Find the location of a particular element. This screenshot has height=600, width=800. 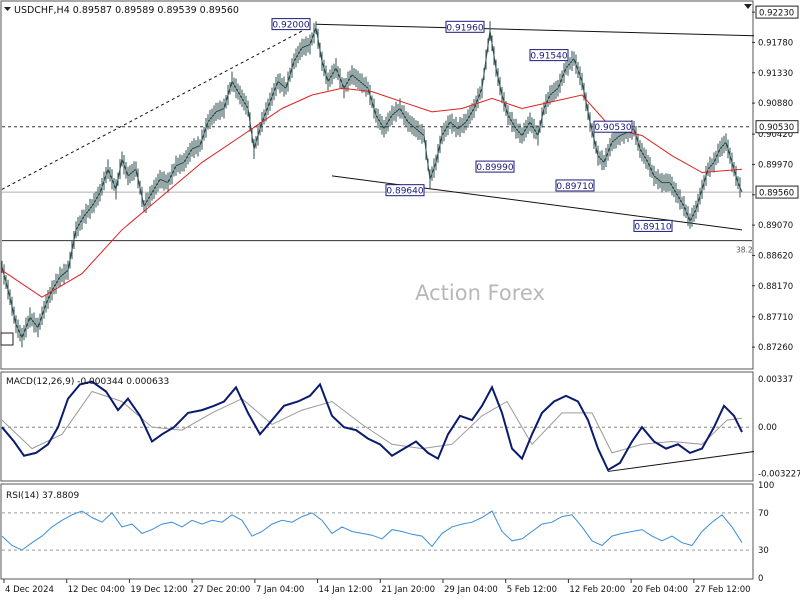

annotation-label: 0.89710 is located at coordinates (574, 187).